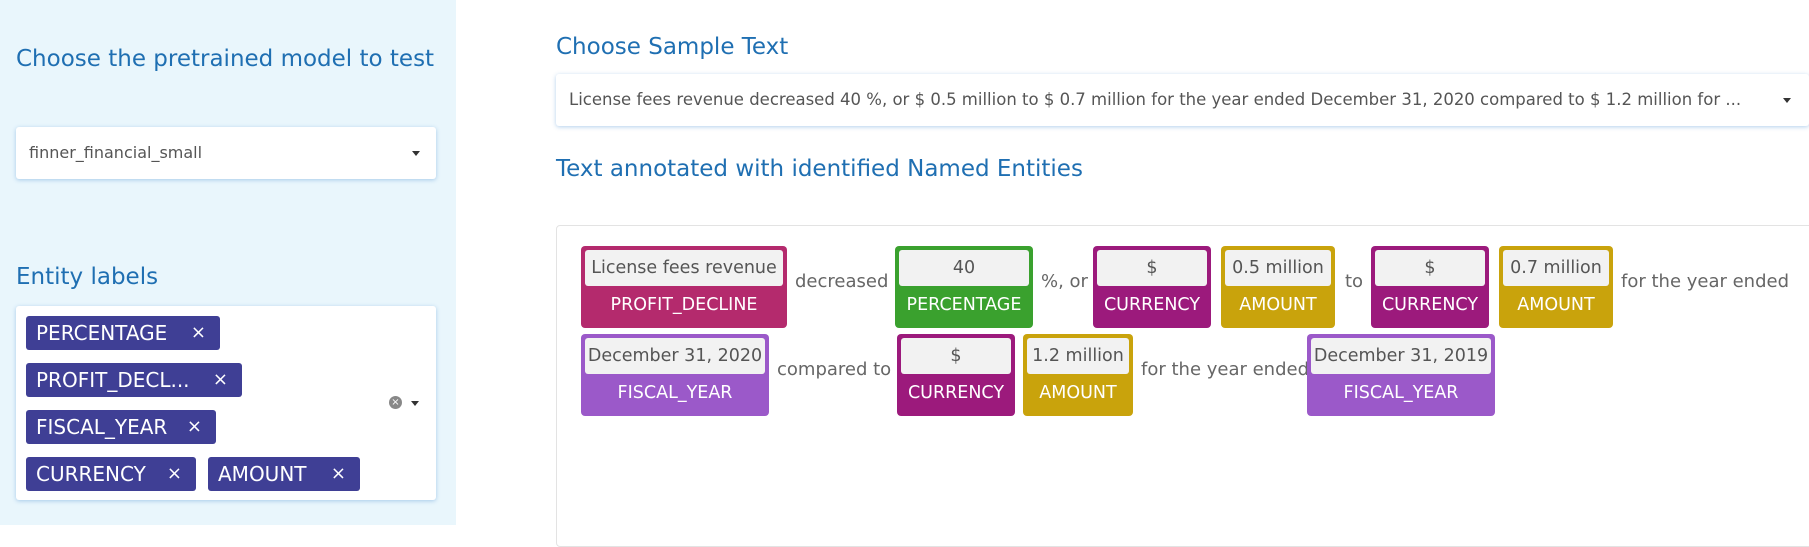 This screenshot has width=1809, height=547. I want to click on plain-text: %, or, so click(1064, 281).